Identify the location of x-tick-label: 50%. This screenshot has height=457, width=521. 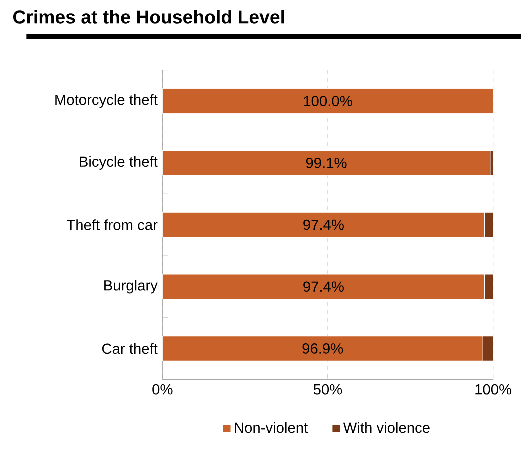
(328, 389).